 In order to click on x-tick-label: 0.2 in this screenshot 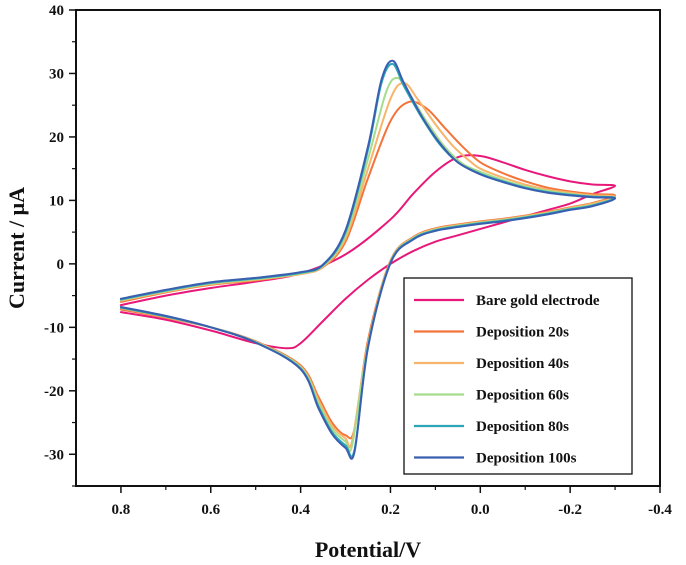, I will do `click(390, 510)`.